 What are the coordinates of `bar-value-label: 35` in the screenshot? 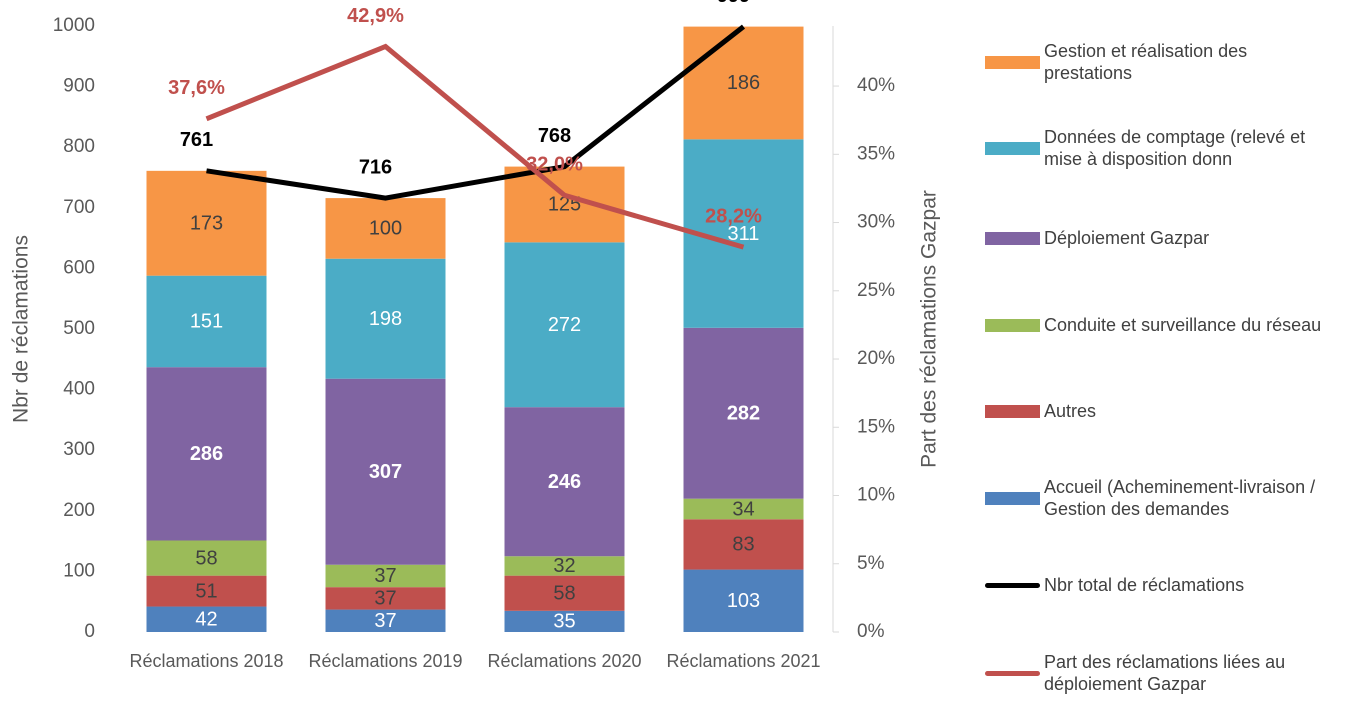 It's located at (564, 622).